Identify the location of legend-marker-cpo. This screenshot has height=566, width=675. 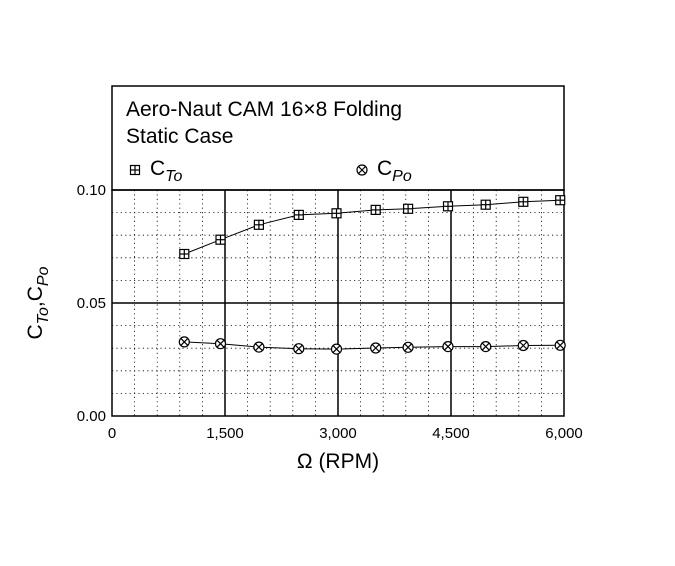
(362, 170).